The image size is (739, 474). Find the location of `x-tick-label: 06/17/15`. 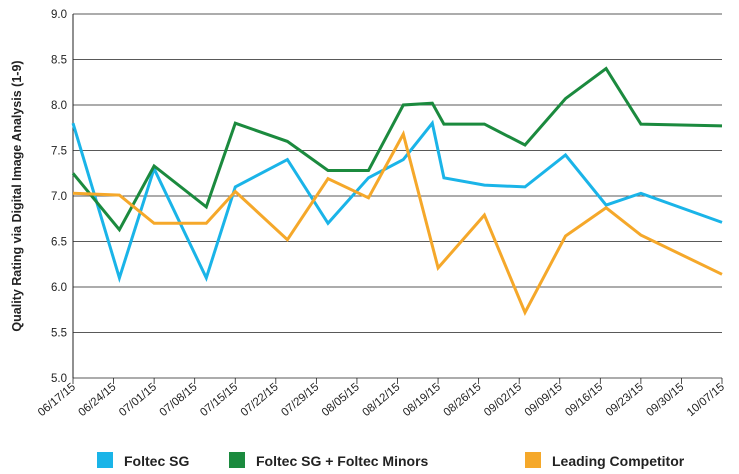

x-tick-label: 06/17/15 is located at coordinates (57, 400).